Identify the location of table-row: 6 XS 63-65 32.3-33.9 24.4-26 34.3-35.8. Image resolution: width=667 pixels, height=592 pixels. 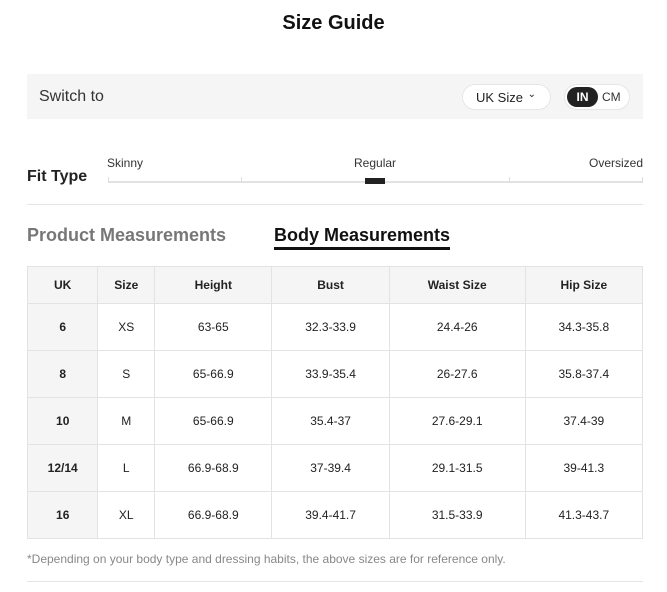
(335, 327).